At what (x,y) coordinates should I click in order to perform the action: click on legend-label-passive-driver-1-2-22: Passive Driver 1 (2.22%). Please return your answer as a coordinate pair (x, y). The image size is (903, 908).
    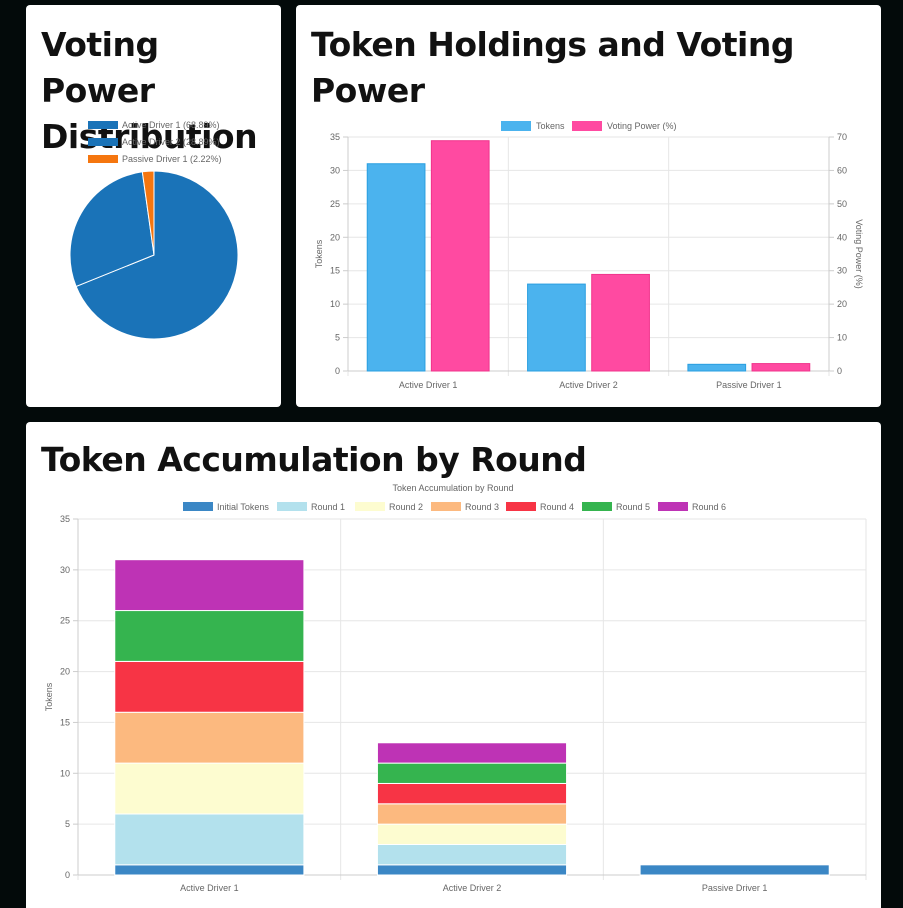
    Looking at the image, I should click on (172, 159).